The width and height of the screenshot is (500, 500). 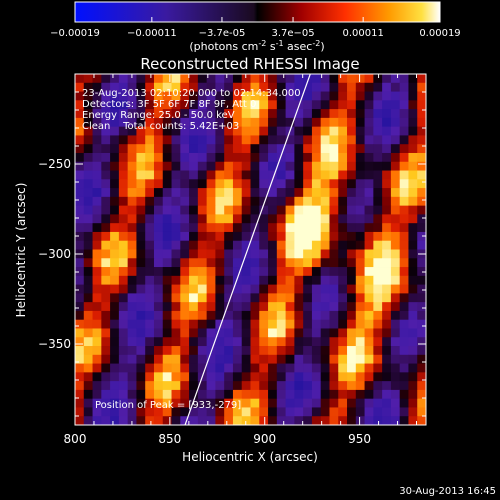 What do you see at coordinates (222, 33) in the screenshot?
I see `colorbar-tick-label: −3.7e-05` at bounding box center [222, 33].